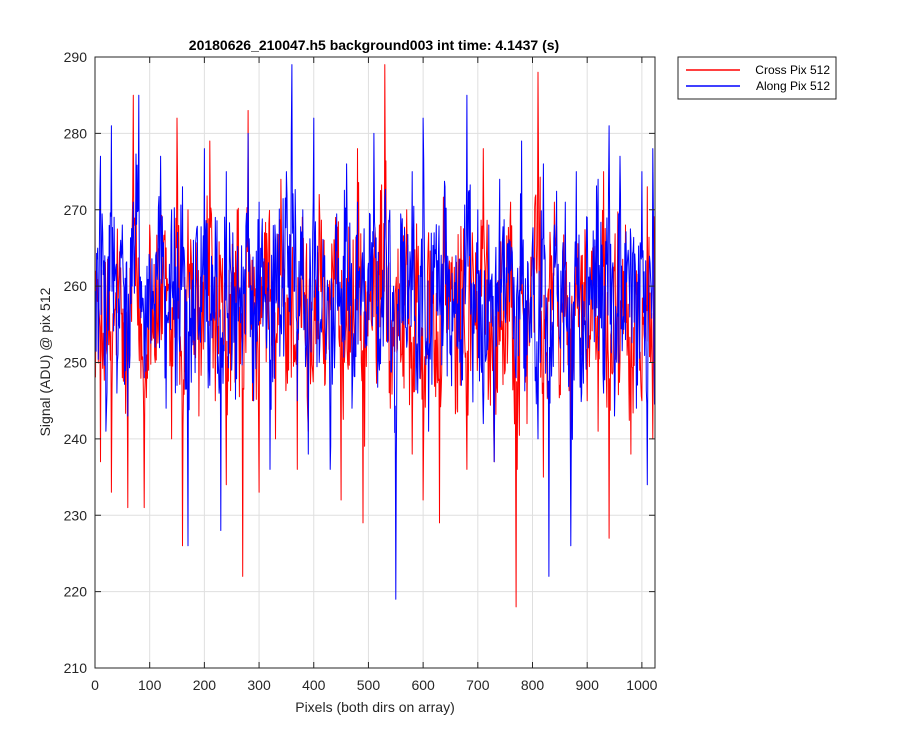 Image resolution: width=900 pixels, height=750 pixels. What do you see at coordinates (793, 86) in the screenshot?
I see `legend-label-along: Along Pix 512` at bounding box center [793, 86].